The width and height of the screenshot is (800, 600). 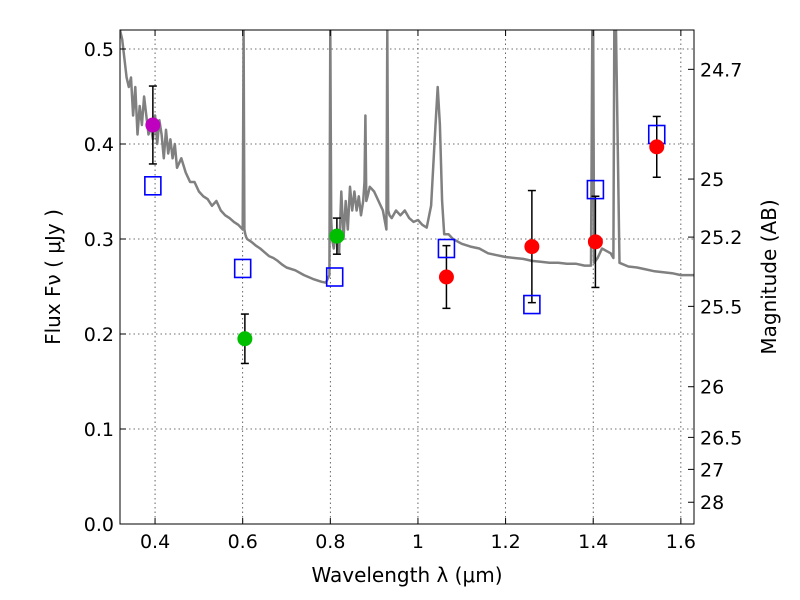 I want to click on y-axis-label: Flux Fν ( μJy ), so click(x=53, y=277).